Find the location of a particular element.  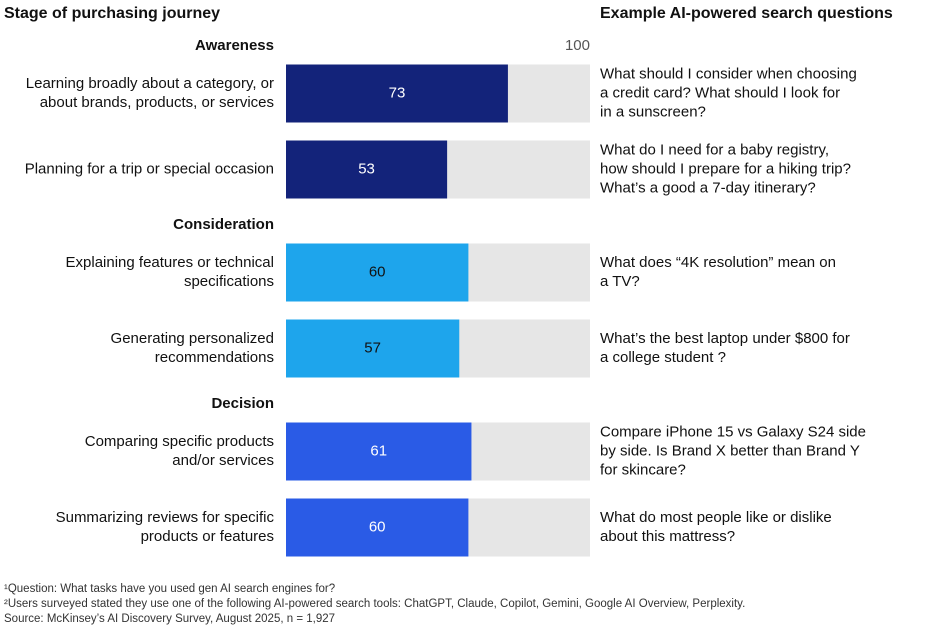

category-label: Planning for a trip or special occasion is located at coordinates (149, 168).